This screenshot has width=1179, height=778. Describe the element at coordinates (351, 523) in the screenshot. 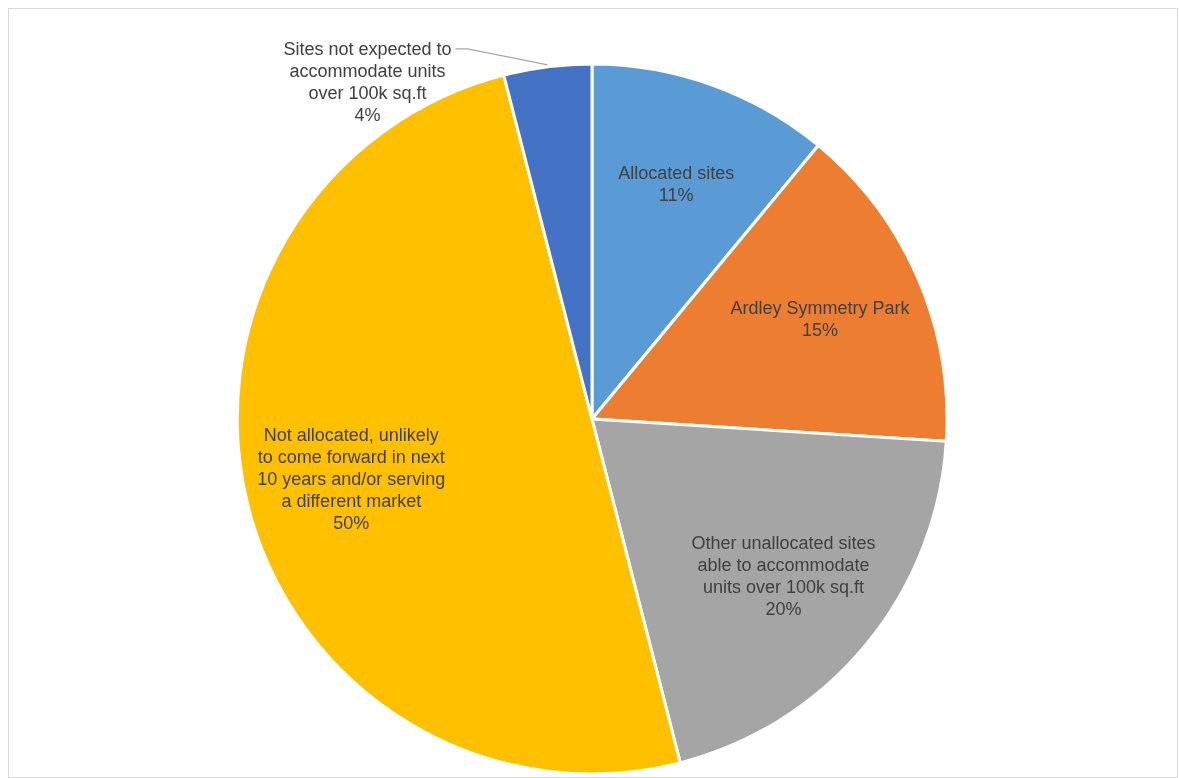

I see `data-label: 50%` at that location.